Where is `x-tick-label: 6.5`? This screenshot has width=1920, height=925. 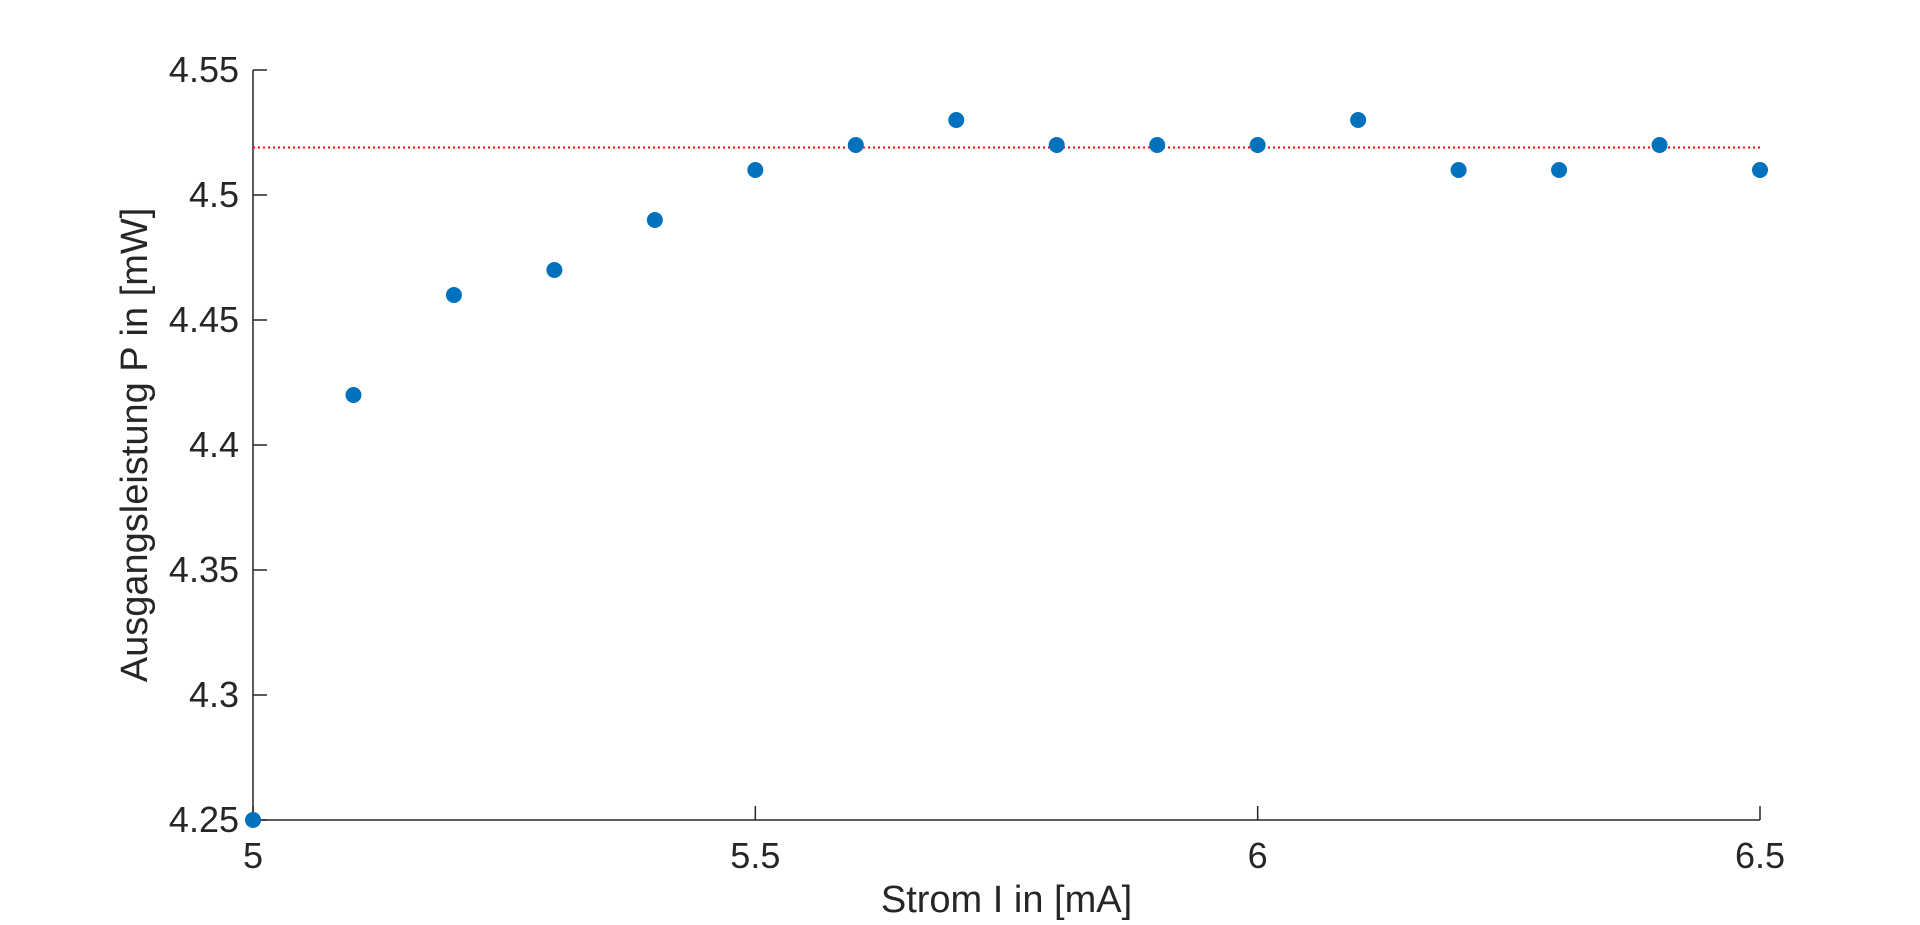
x-tick-label: 6.5 is located at coordinates (1760, 855).